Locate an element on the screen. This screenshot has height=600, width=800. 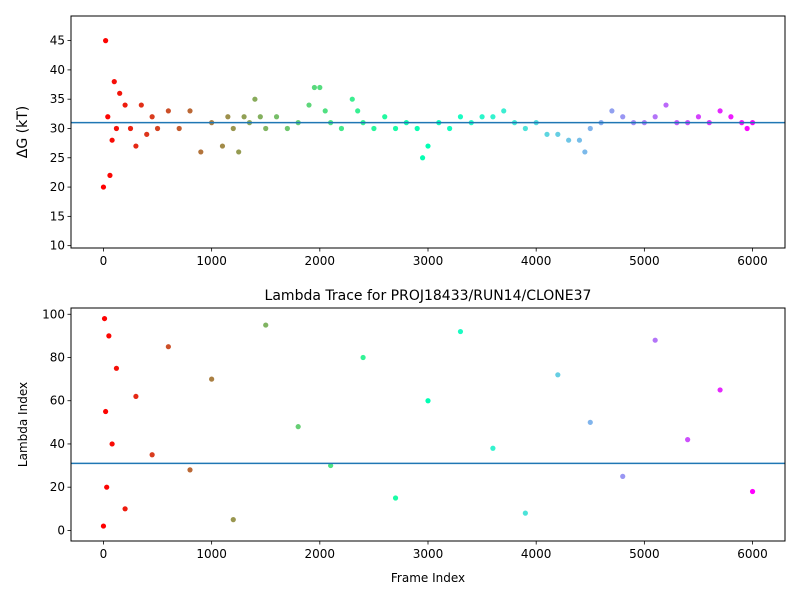
dg-y-tick-label: 35 is located at coordinates (57, 99).